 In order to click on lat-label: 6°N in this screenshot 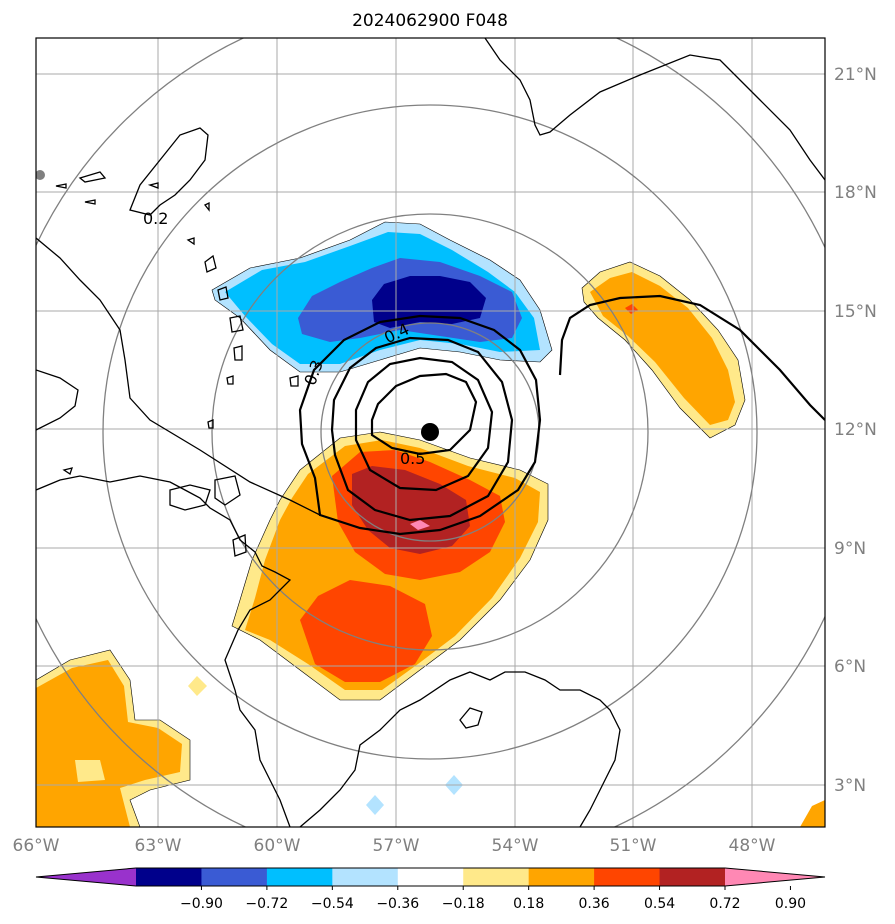, I will do `click(850, 667)`.